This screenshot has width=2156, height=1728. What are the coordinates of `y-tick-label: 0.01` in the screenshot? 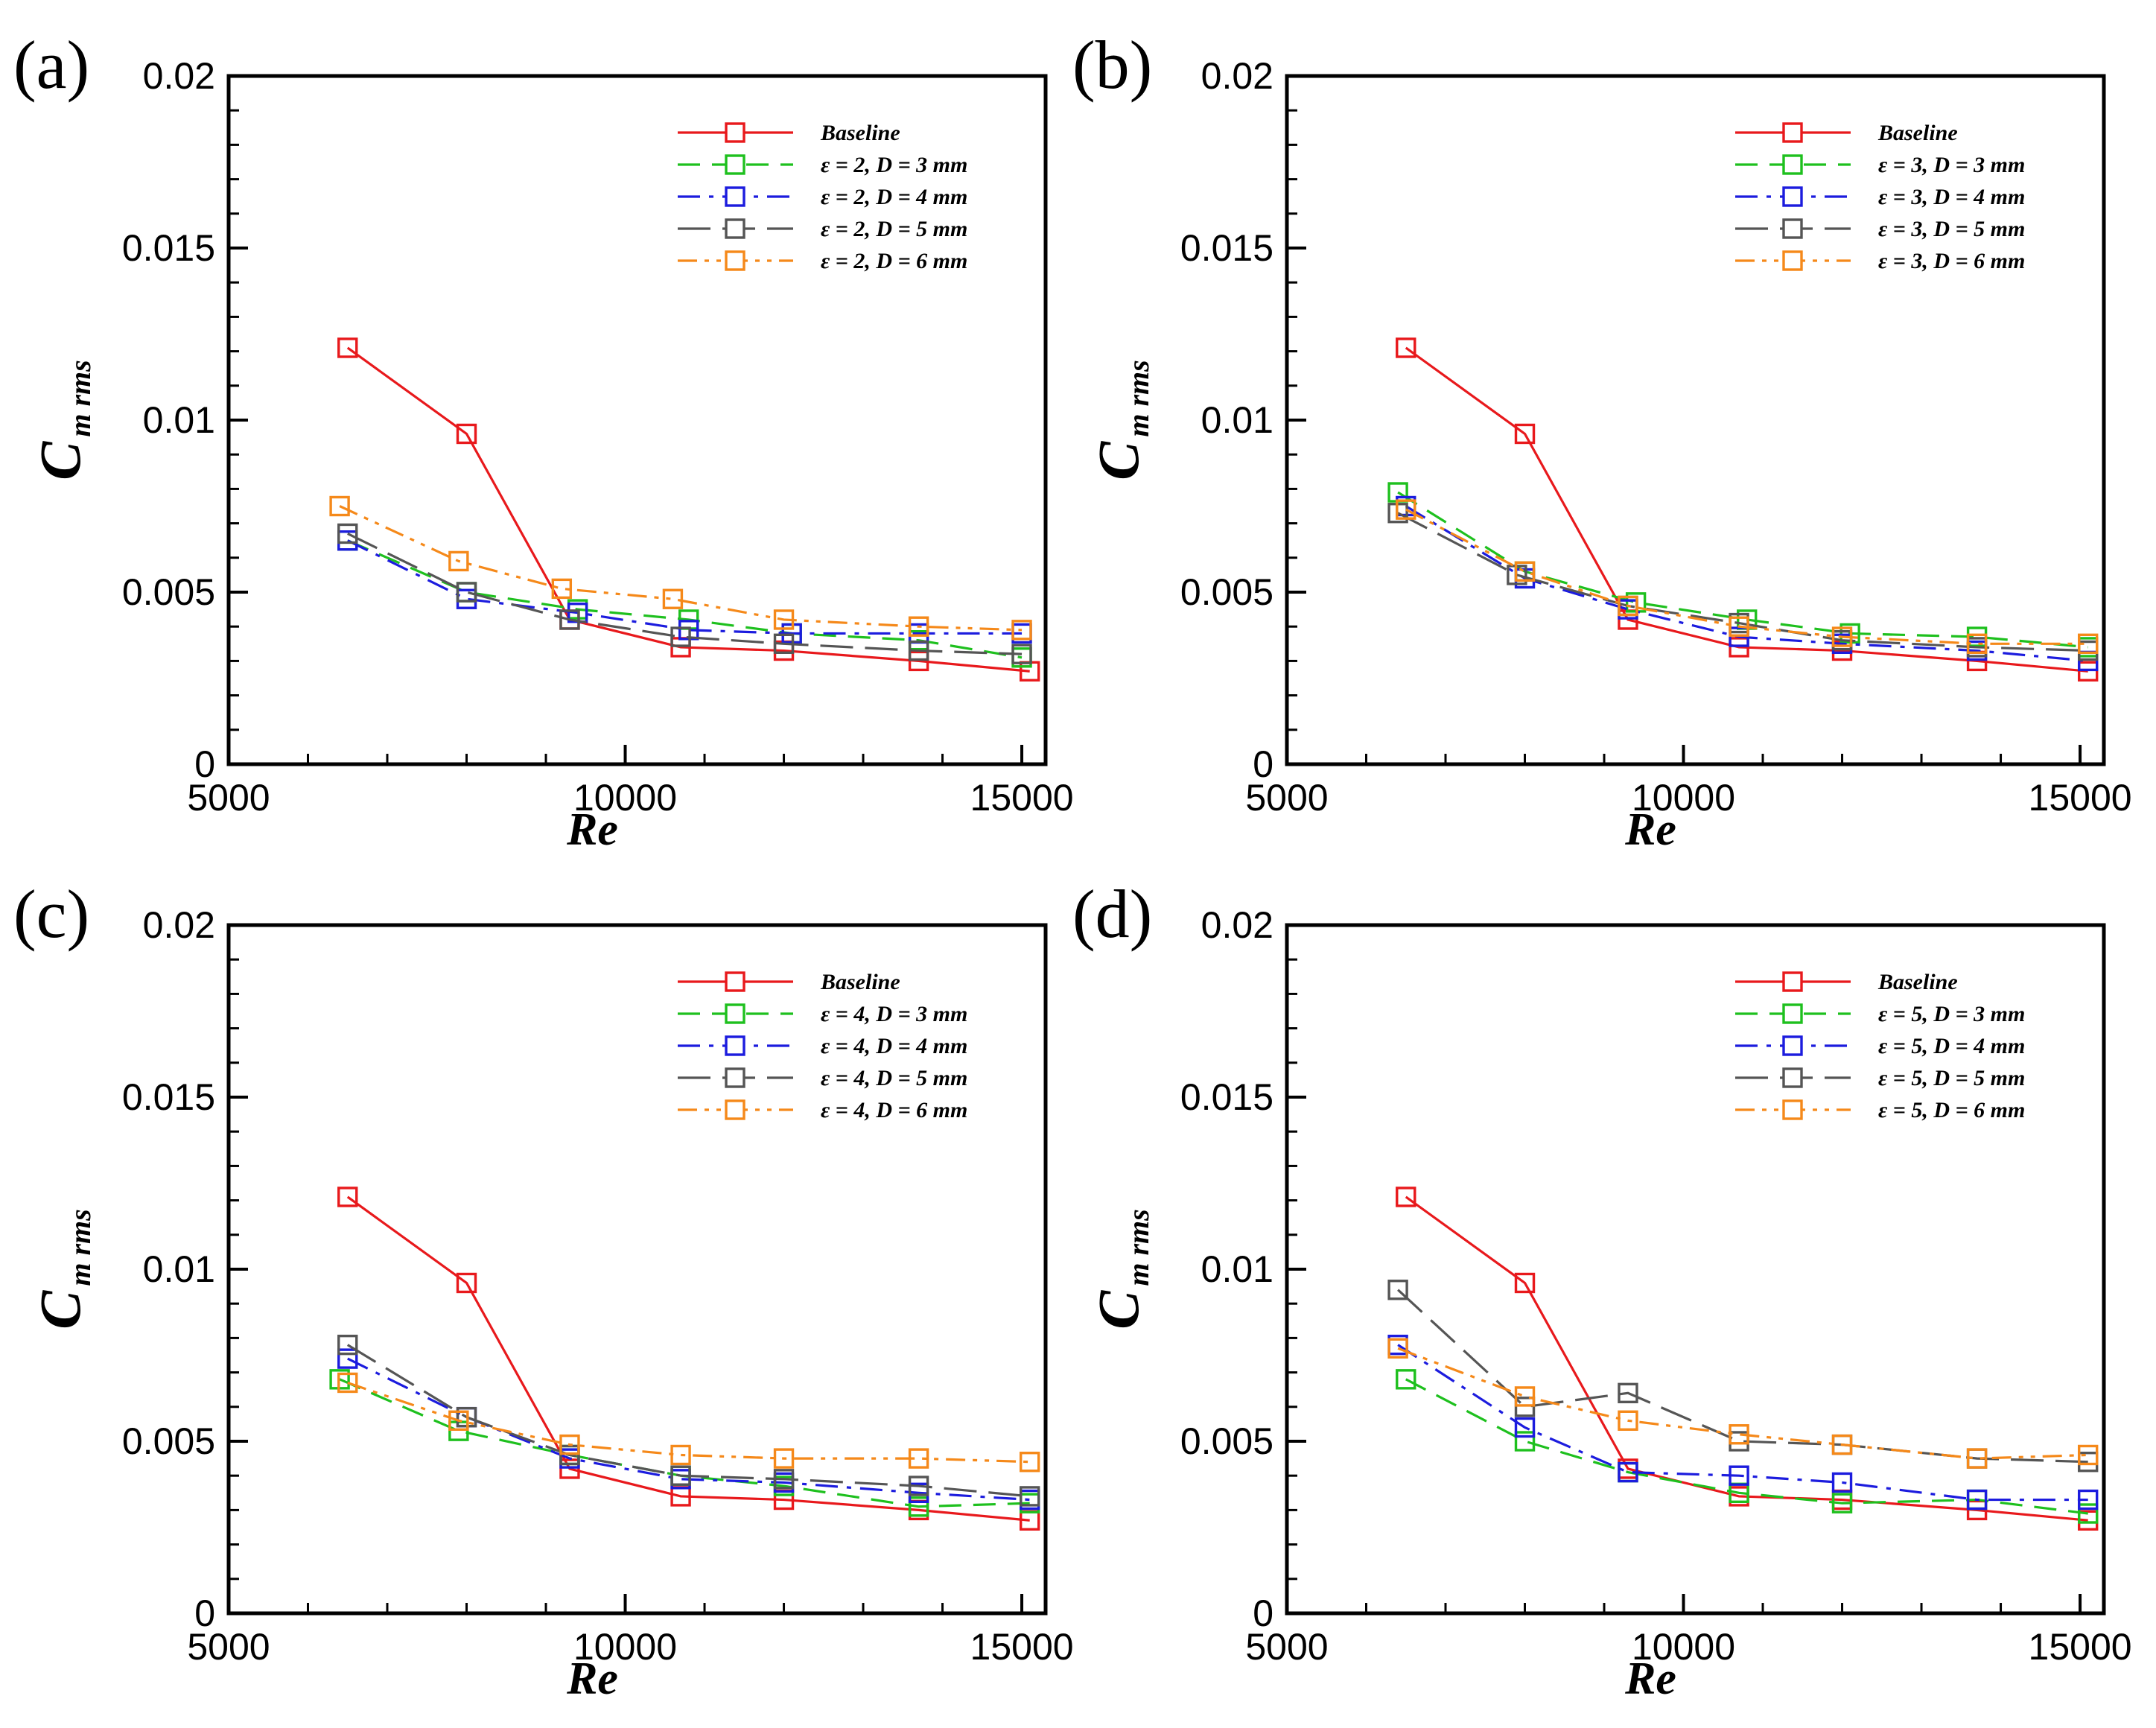 It's located at (179, 420).